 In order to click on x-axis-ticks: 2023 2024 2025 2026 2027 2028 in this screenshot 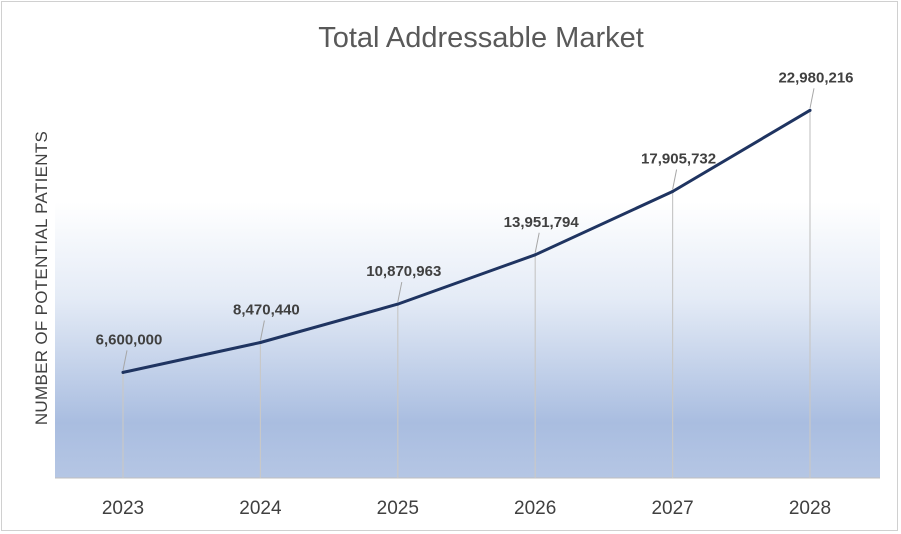, I will do `click(466, 508)`.